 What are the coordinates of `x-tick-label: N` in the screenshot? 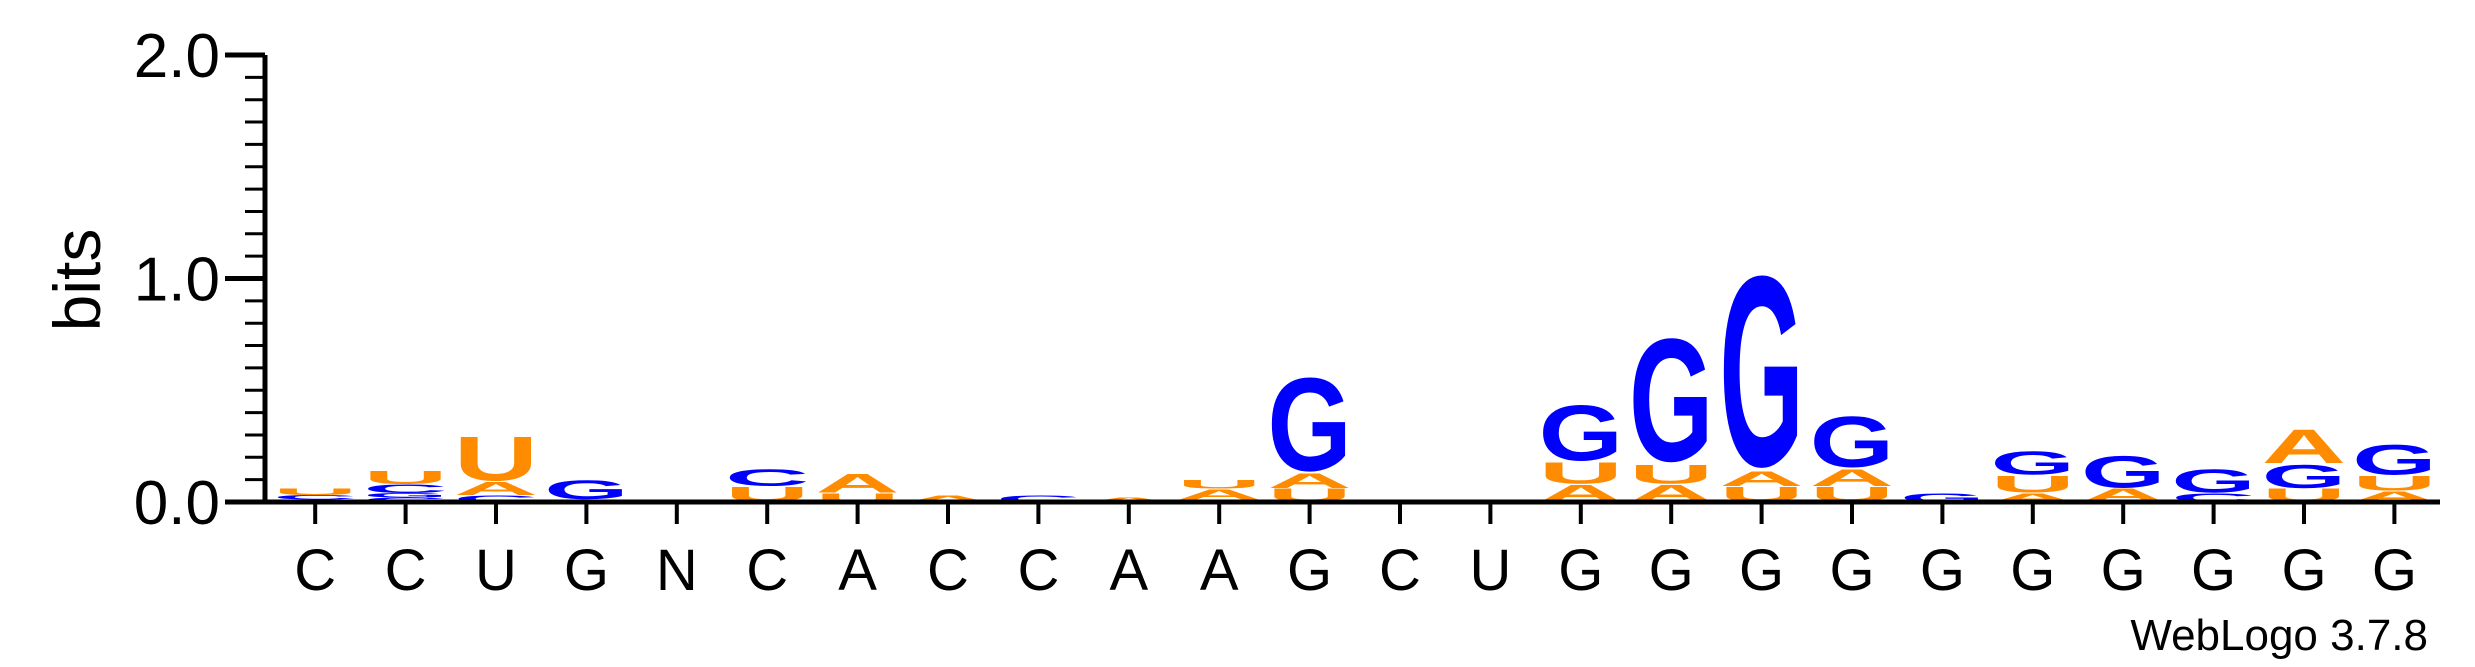 It's located at (677, 570).